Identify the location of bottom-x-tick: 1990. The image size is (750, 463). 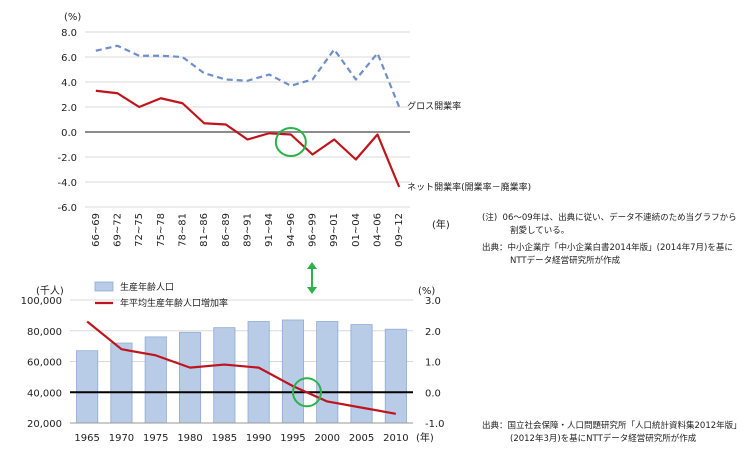
(258, 438).